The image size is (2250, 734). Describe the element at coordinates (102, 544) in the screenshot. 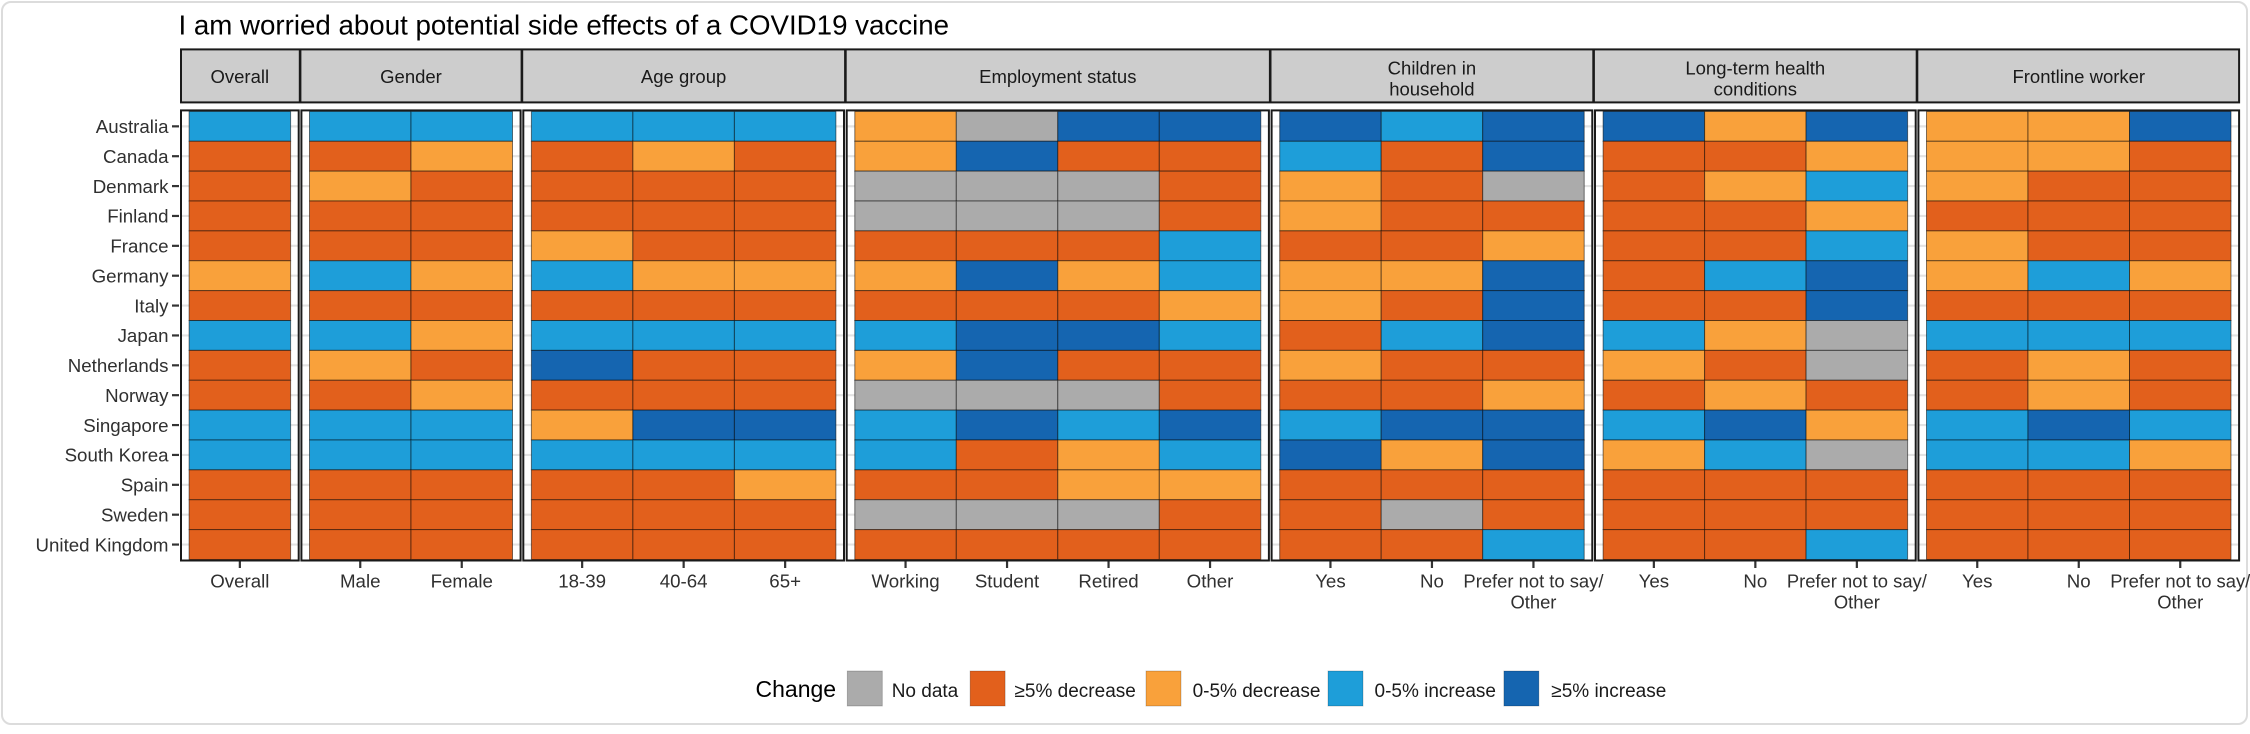

I see `svg-text: United Kingdom` at that location.